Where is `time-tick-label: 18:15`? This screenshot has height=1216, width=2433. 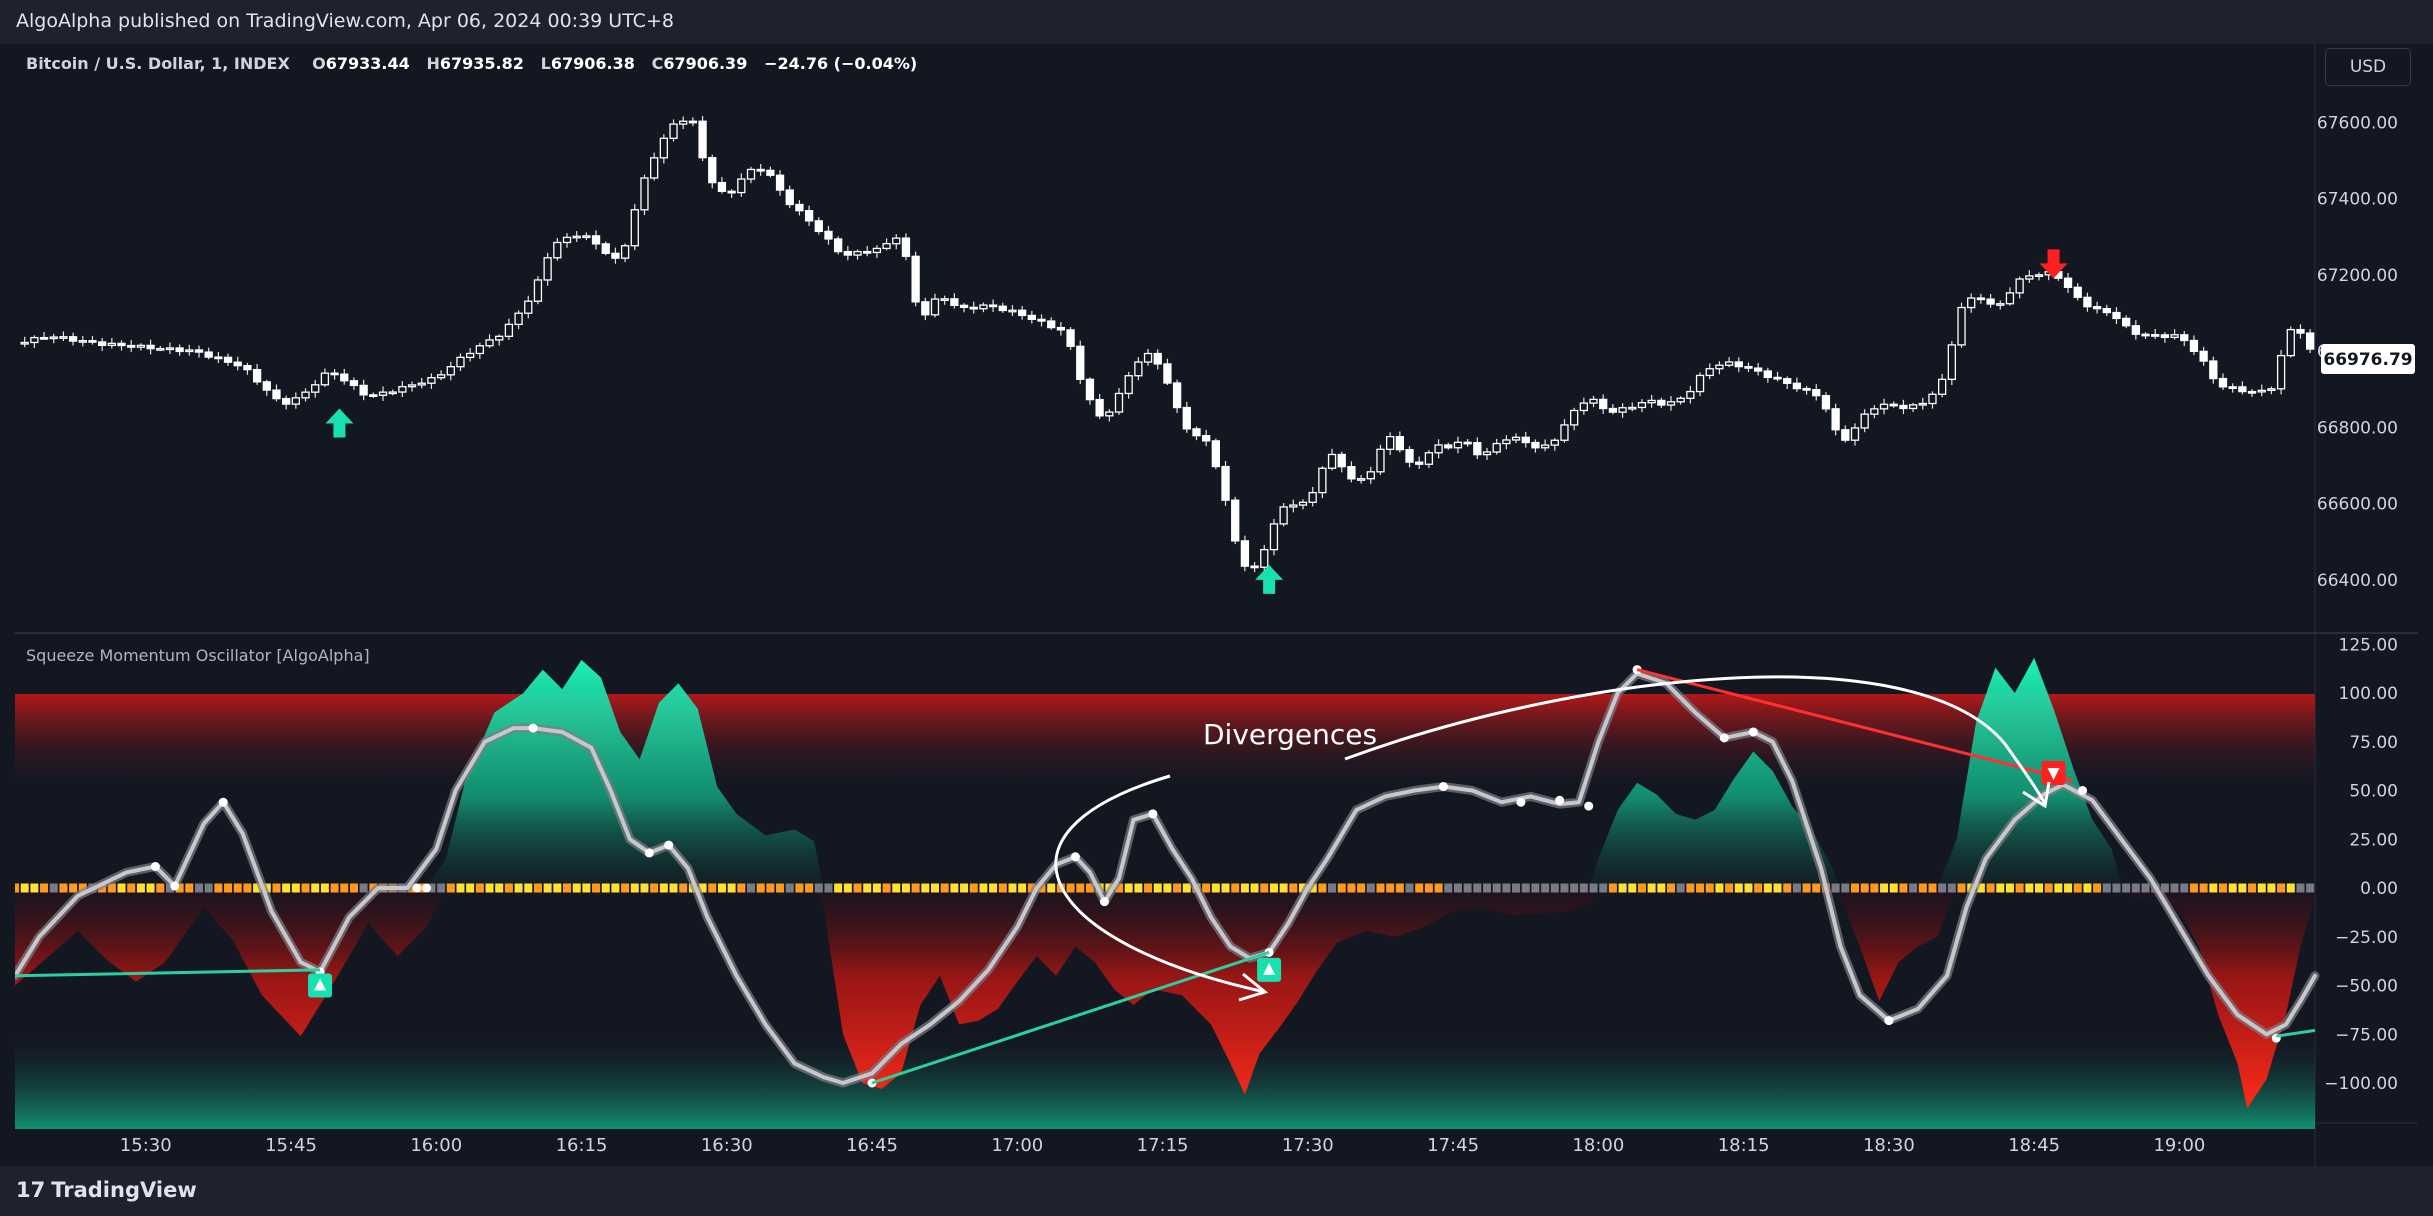 time-tick-label: 18:15 is located at coordinates (1744, 1145).